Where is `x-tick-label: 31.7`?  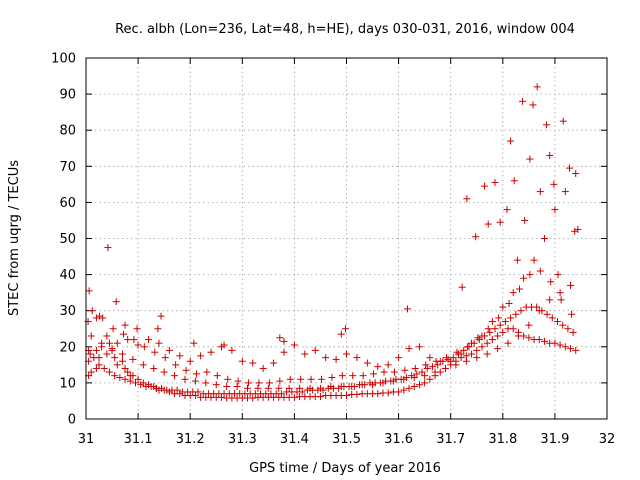 x-tick-label: 31.7 is located at coordinates (450, 439).